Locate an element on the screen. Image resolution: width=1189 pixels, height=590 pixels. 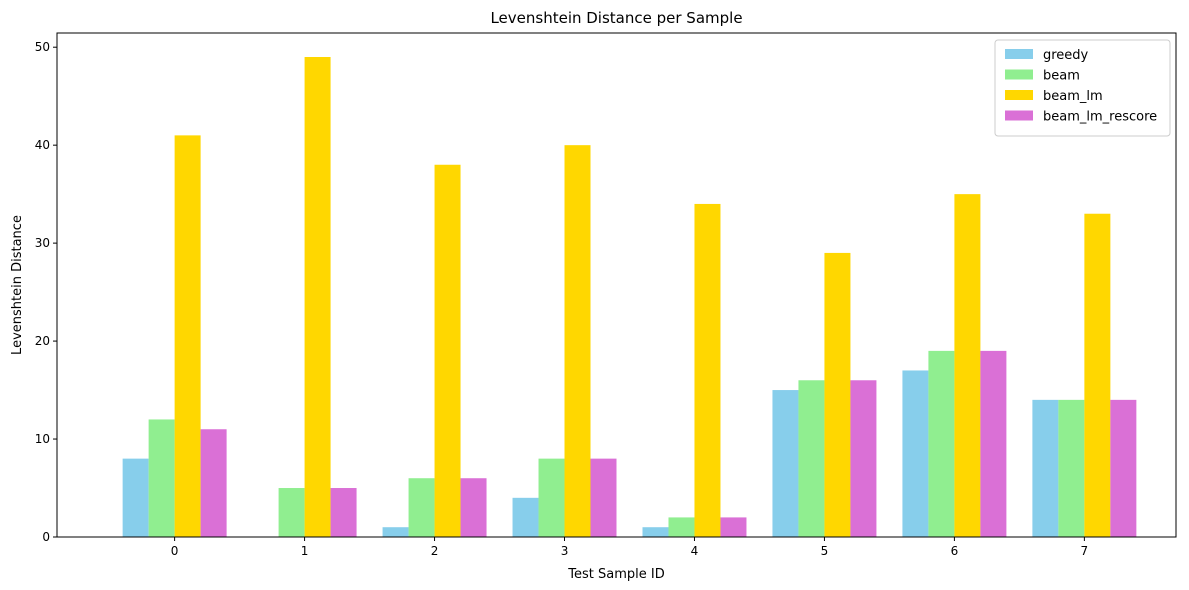
legend-swatch-beam_lm is located at coordinates (1019, 95).